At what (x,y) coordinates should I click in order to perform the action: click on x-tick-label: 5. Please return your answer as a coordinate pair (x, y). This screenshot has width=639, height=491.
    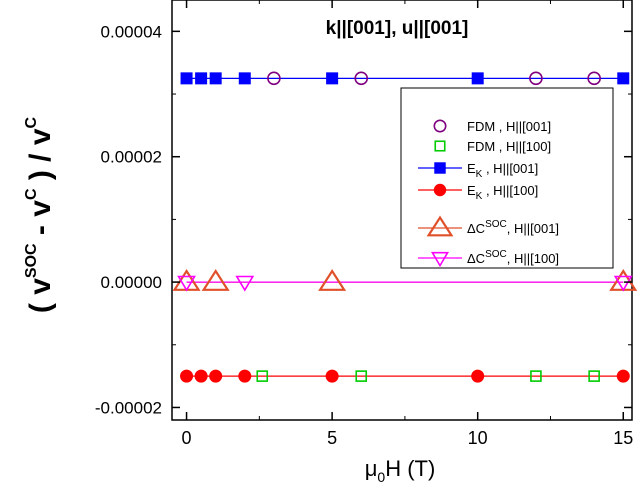
    Looking at the image, I should click on (332, 438).